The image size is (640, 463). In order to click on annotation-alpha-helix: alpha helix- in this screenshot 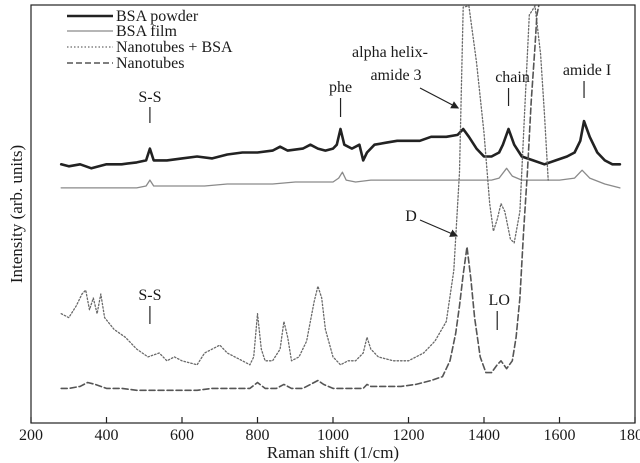, I will do `click(390, 52)`.